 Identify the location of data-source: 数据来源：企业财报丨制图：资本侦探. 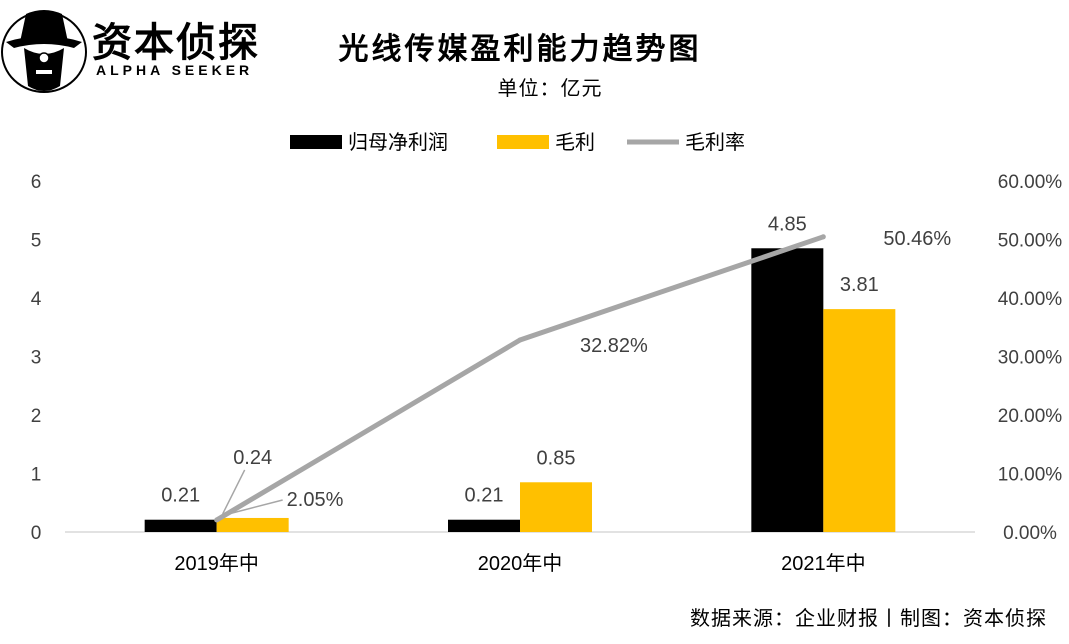
(868, 618).